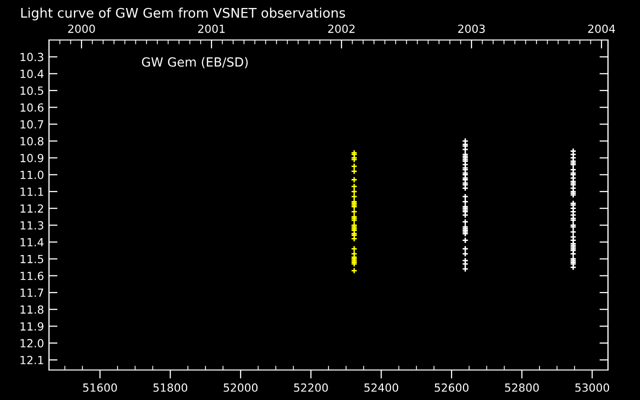  What do you see at coordinates (32, 141) in the screenshot?
I see `y-tick-label: 10.8` at bounding box center [32, 141].